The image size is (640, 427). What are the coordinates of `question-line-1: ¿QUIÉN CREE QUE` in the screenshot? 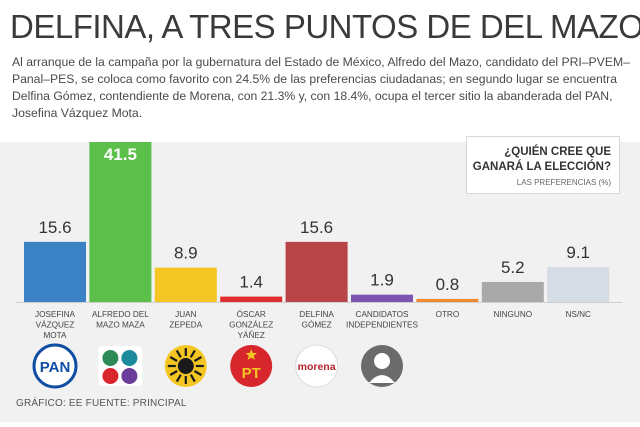 It's located at (557, 152).